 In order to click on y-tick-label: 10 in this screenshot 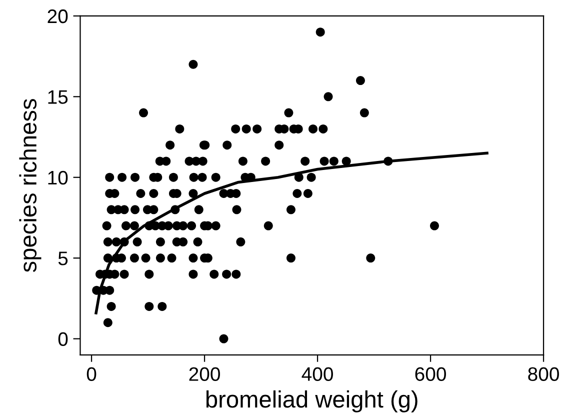, I will do `click(58, 177)`.